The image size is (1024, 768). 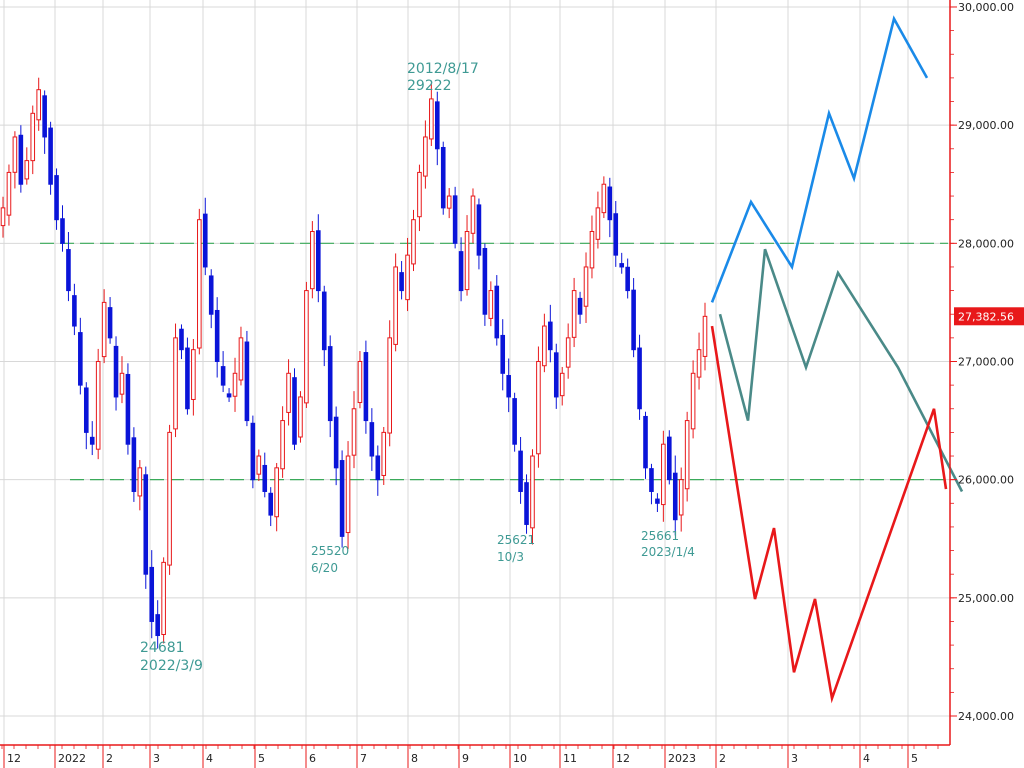 What do you see at coordinates (986, 598) in the screenshot?
I see `y-tick-label: 25,000.00` at bounding box center [986, 598].